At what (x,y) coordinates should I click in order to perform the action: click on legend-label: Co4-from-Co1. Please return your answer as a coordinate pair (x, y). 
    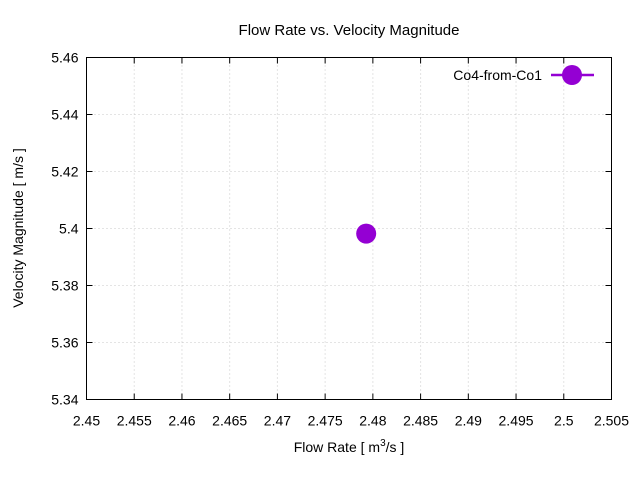
    Looking at the image, I should click on (497, 75).